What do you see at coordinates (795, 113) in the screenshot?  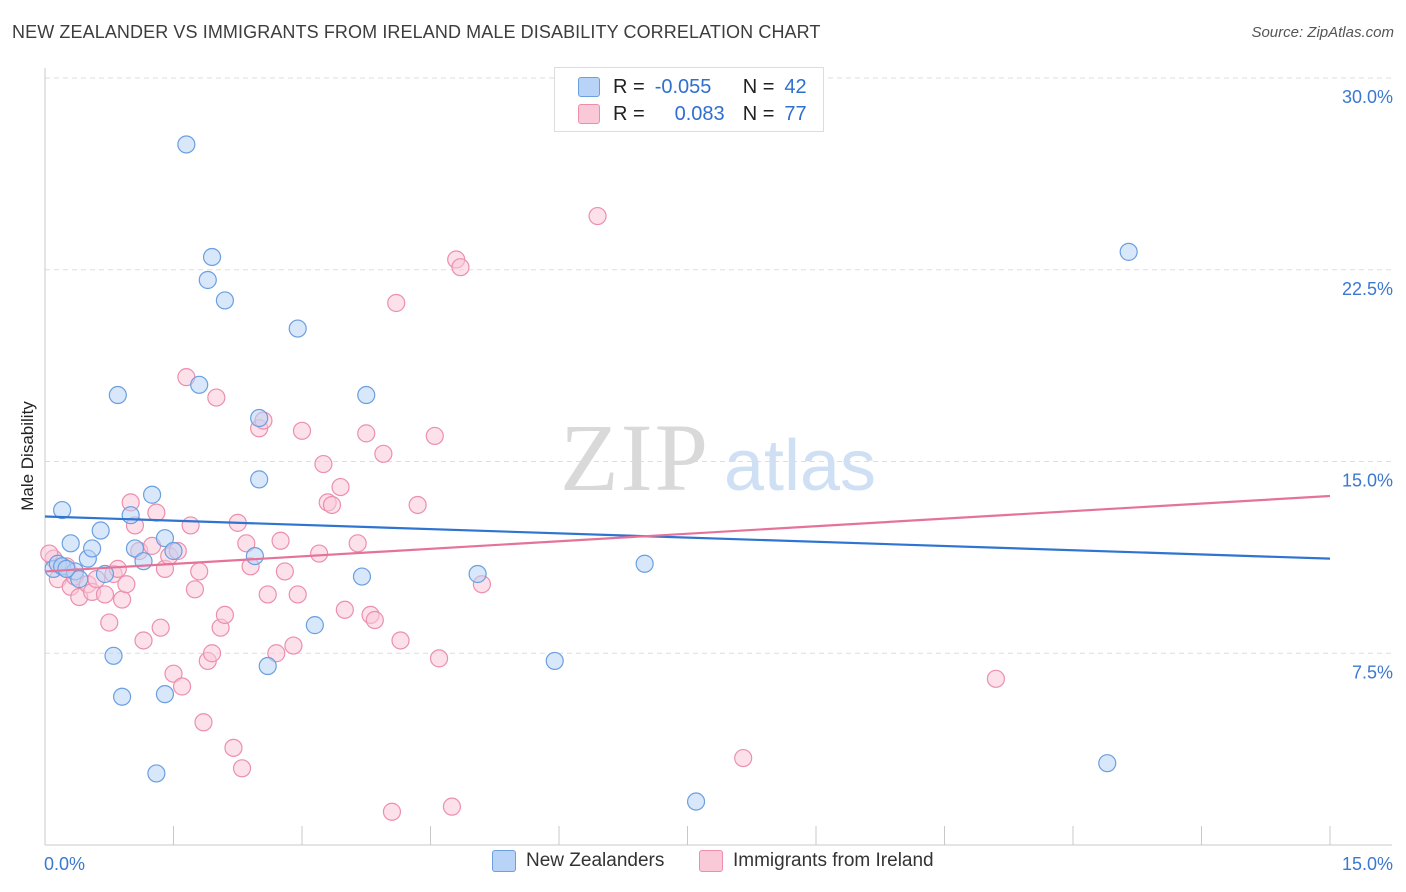 I see `n-value: 77` at bounding box center [795, 113].